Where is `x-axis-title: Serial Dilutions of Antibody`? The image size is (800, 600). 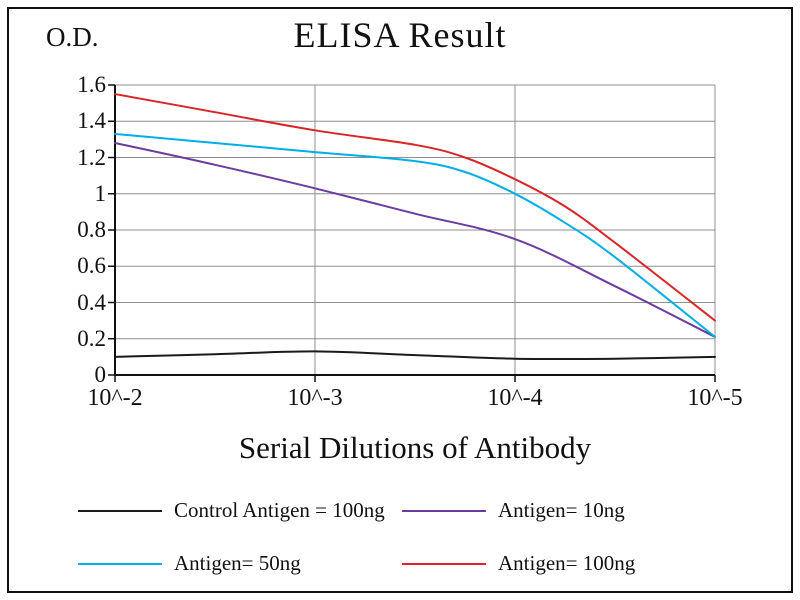
x-axis-title: Serial Dilutions of Antibody is located at coordinates (415, 447).